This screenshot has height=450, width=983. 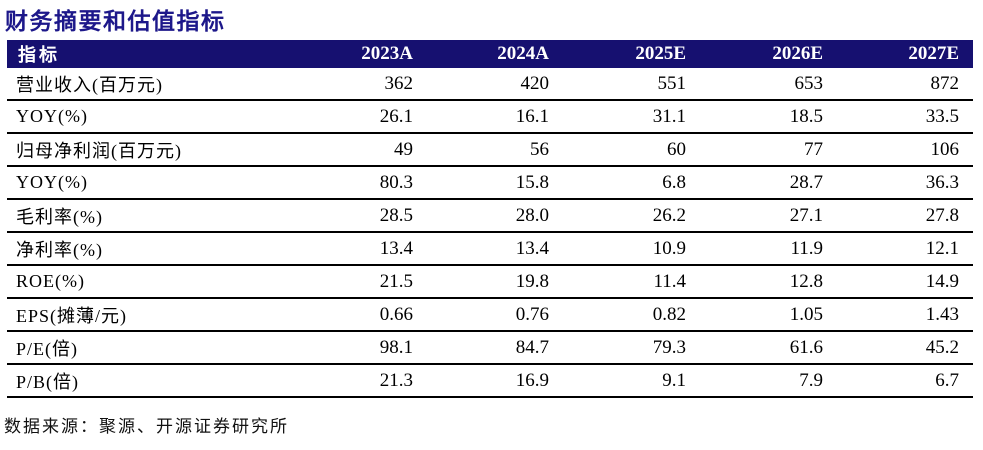 I want to click on cell-value: 28.0, so click(x=495, y=216).